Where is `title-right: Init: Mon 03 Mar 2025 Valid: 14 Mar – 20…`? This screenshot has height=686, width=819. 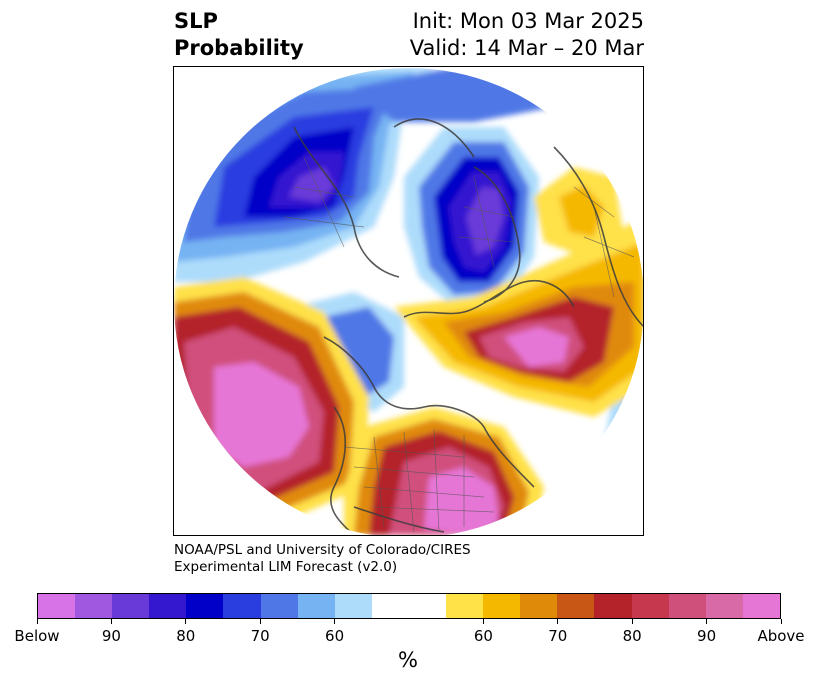 title-right: Init: Mon 03 Mar 2025 Valid: 14 Mar – 20… is located at coordinates (527, 35).